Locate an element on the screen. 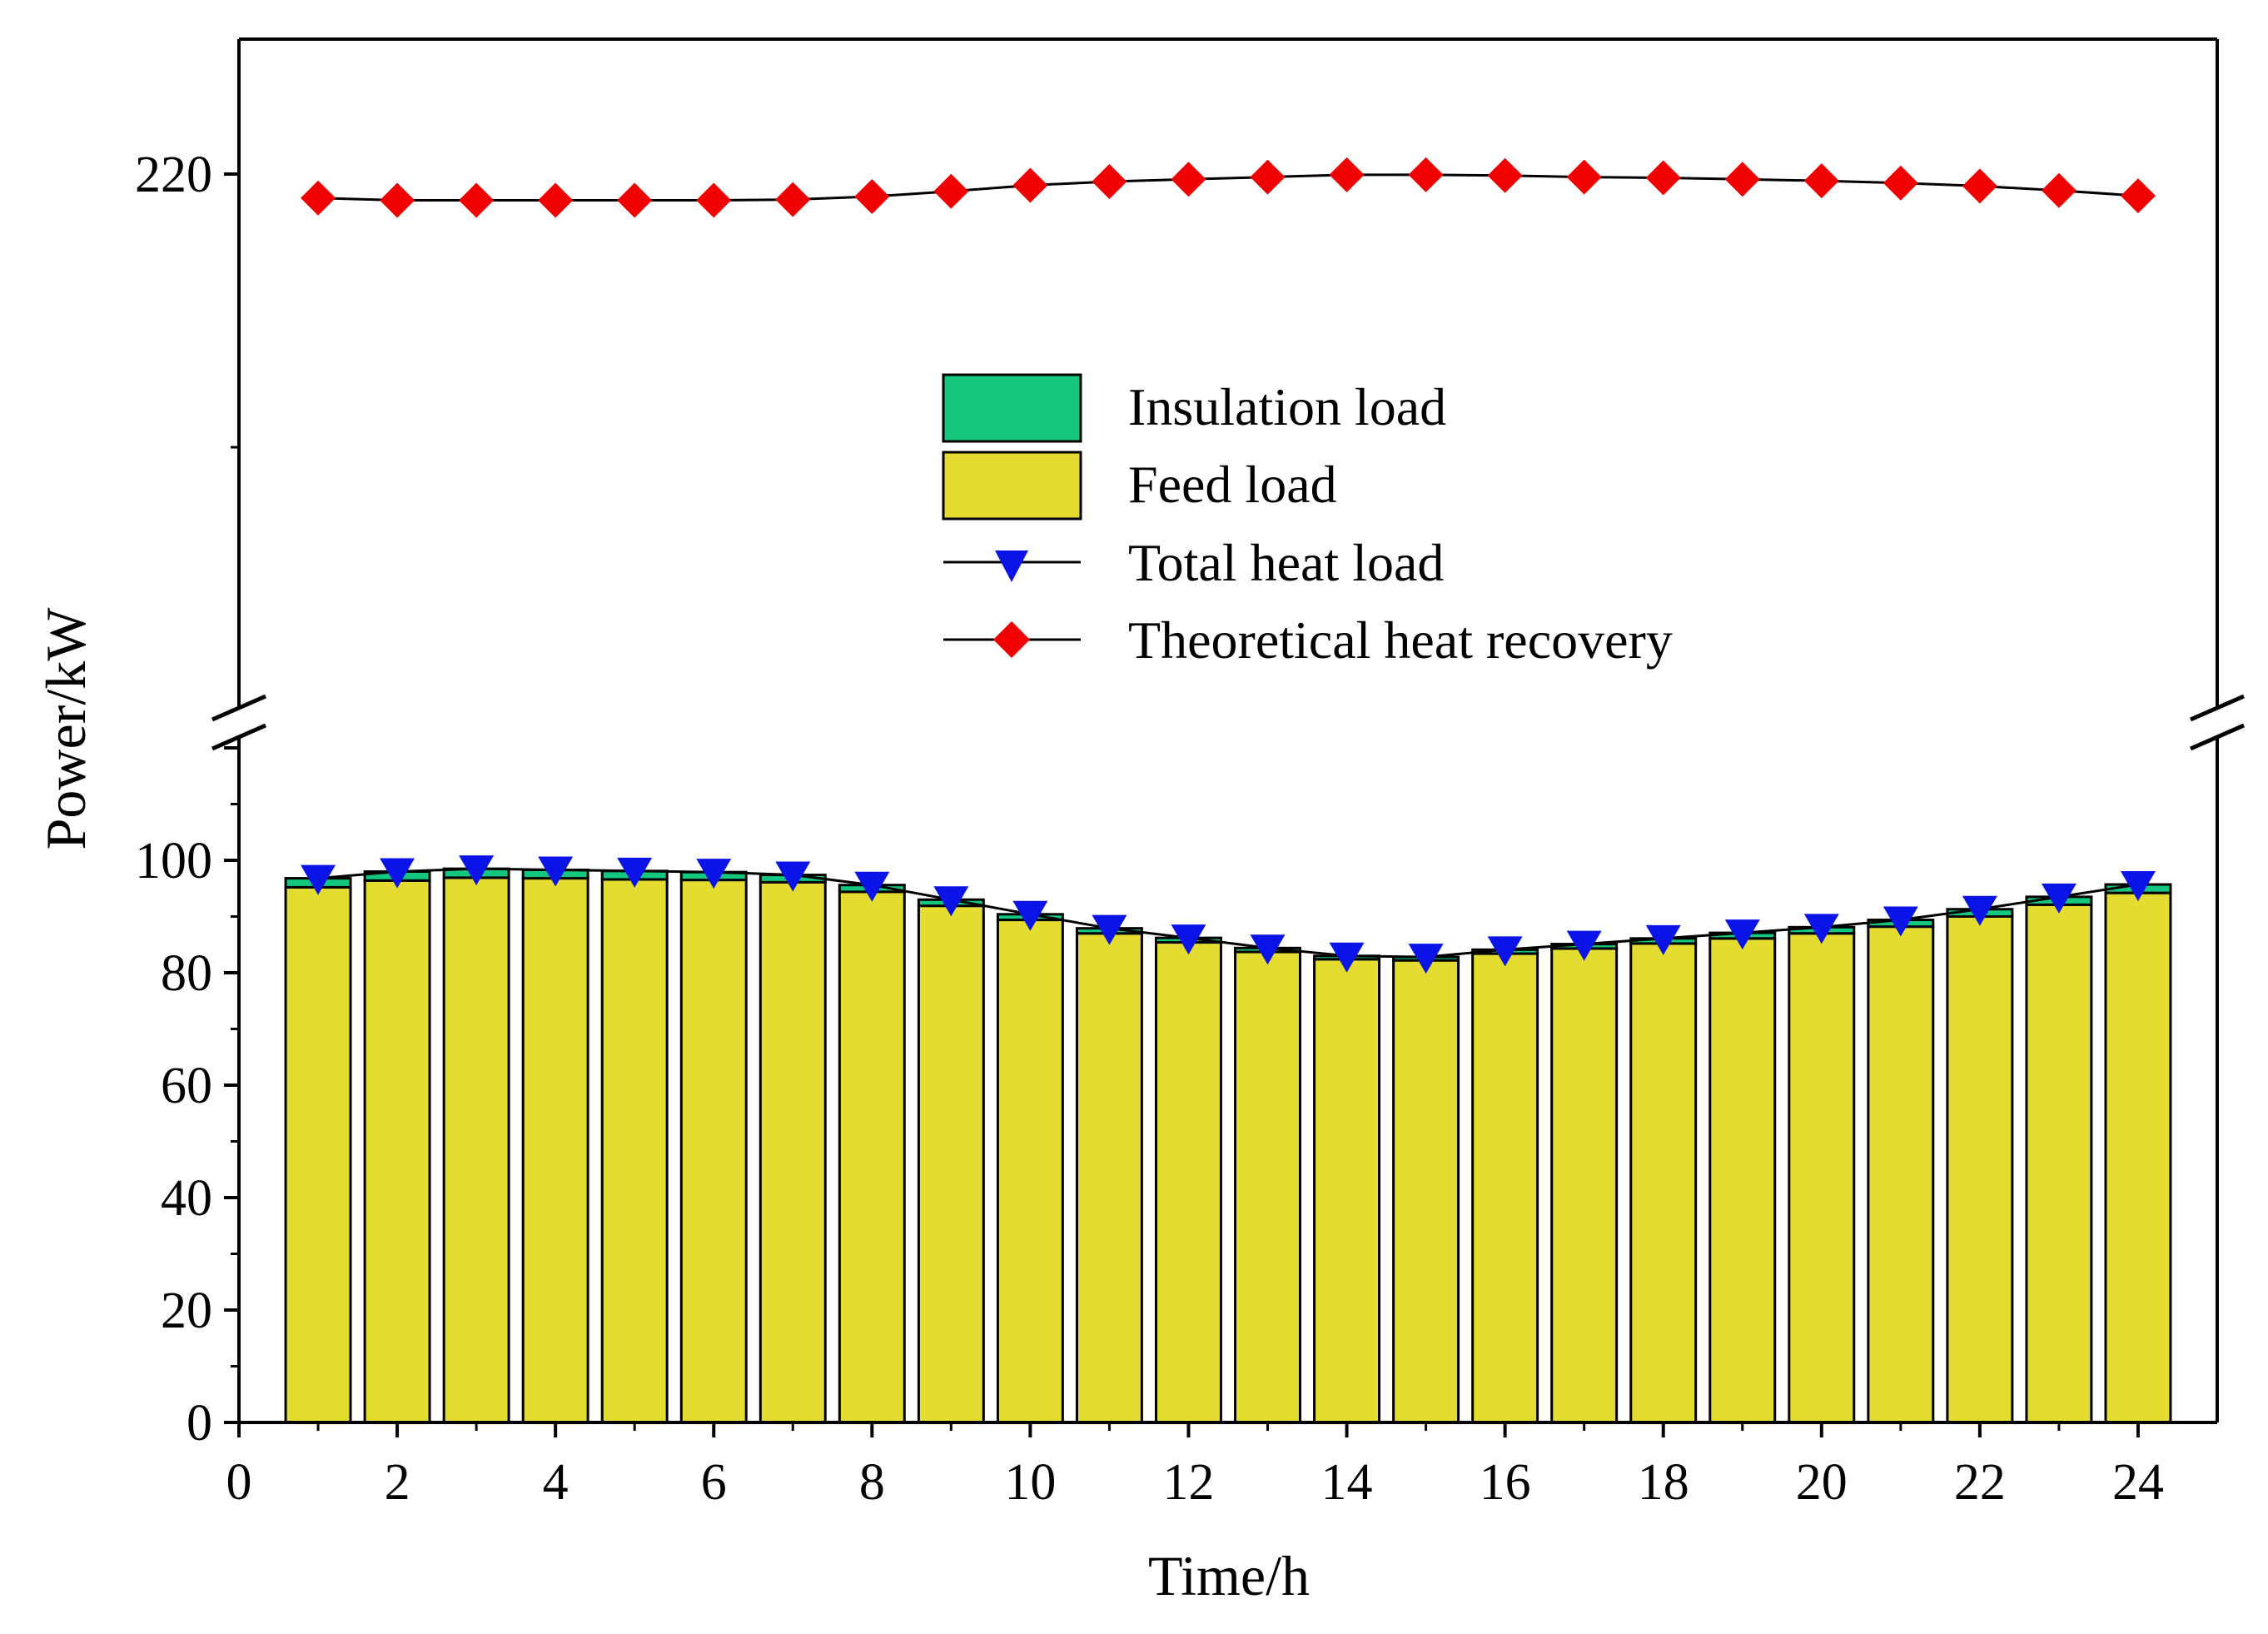 The width and height of the screenshot is (2268, 1634). x-tick-label: 4 is located at coordinates (556, 1482).